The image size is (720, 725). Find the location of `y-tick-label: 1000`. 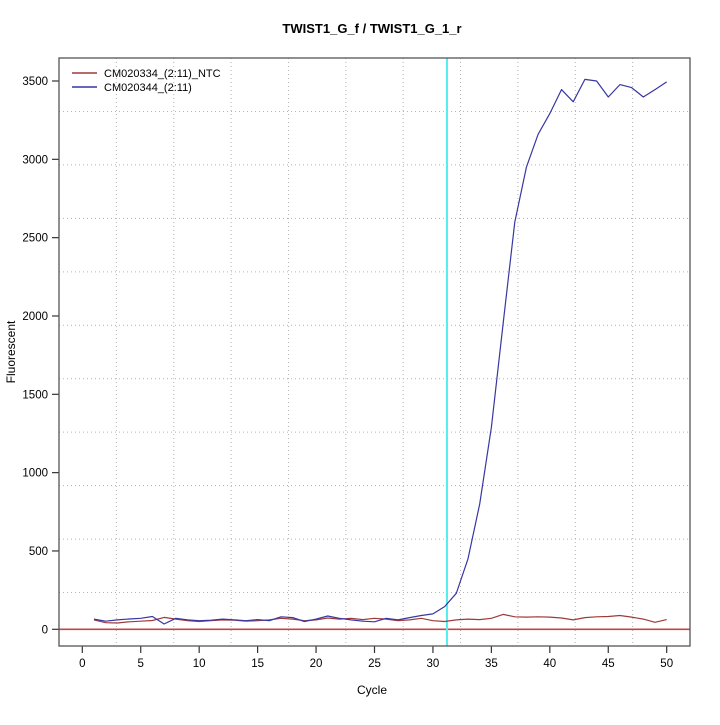

y-tick-label: 1000 is located at coordinates (35, 474).